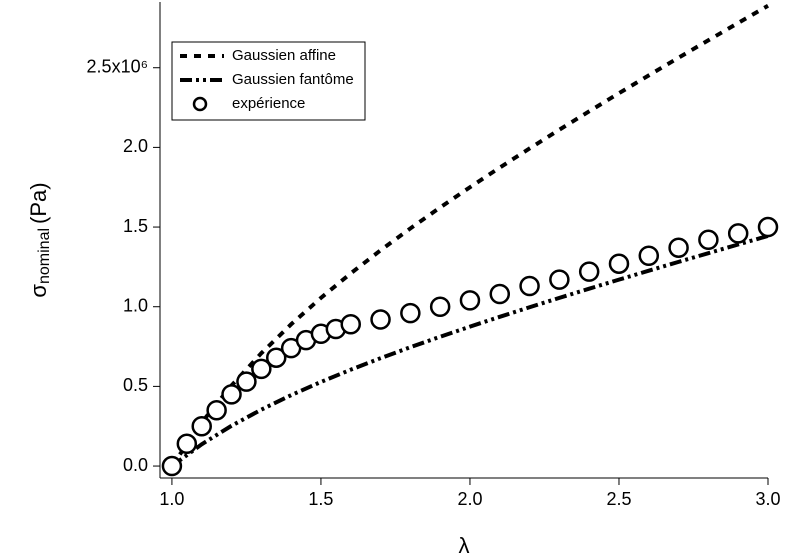 The image size is (787, 558). What do you see at coordinates (135, 146) in the screenshot?
I see `y-tick-label: 2.0` at bounding box center [135, 146].